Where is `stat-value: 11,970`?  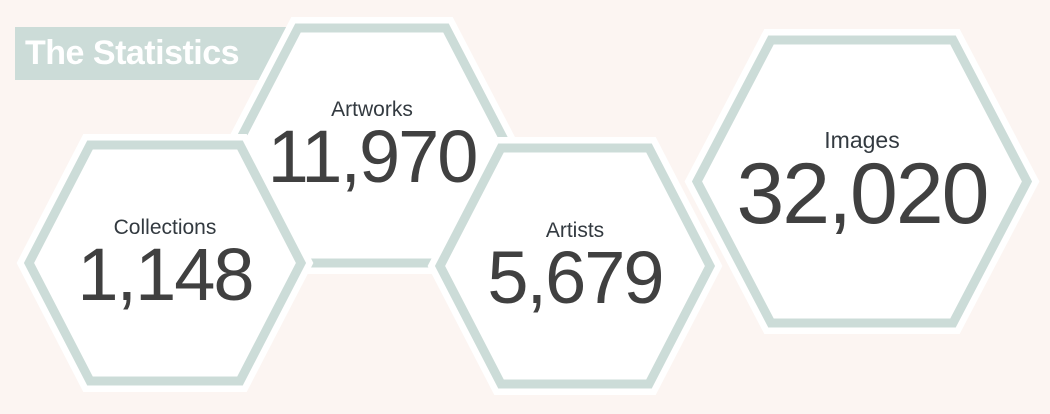 stat-value: 11,970 is located at coordinates (373, 157).